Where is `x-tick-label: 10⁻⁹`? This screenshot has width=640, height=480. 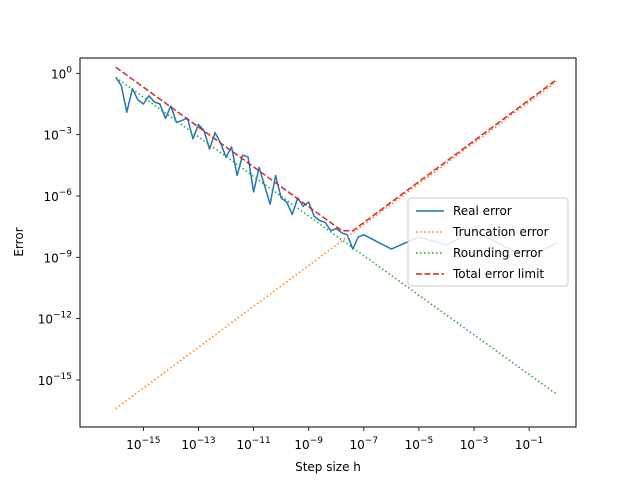 x-tick-label: 10⁻⁹ is located at coordinates (308, 444).